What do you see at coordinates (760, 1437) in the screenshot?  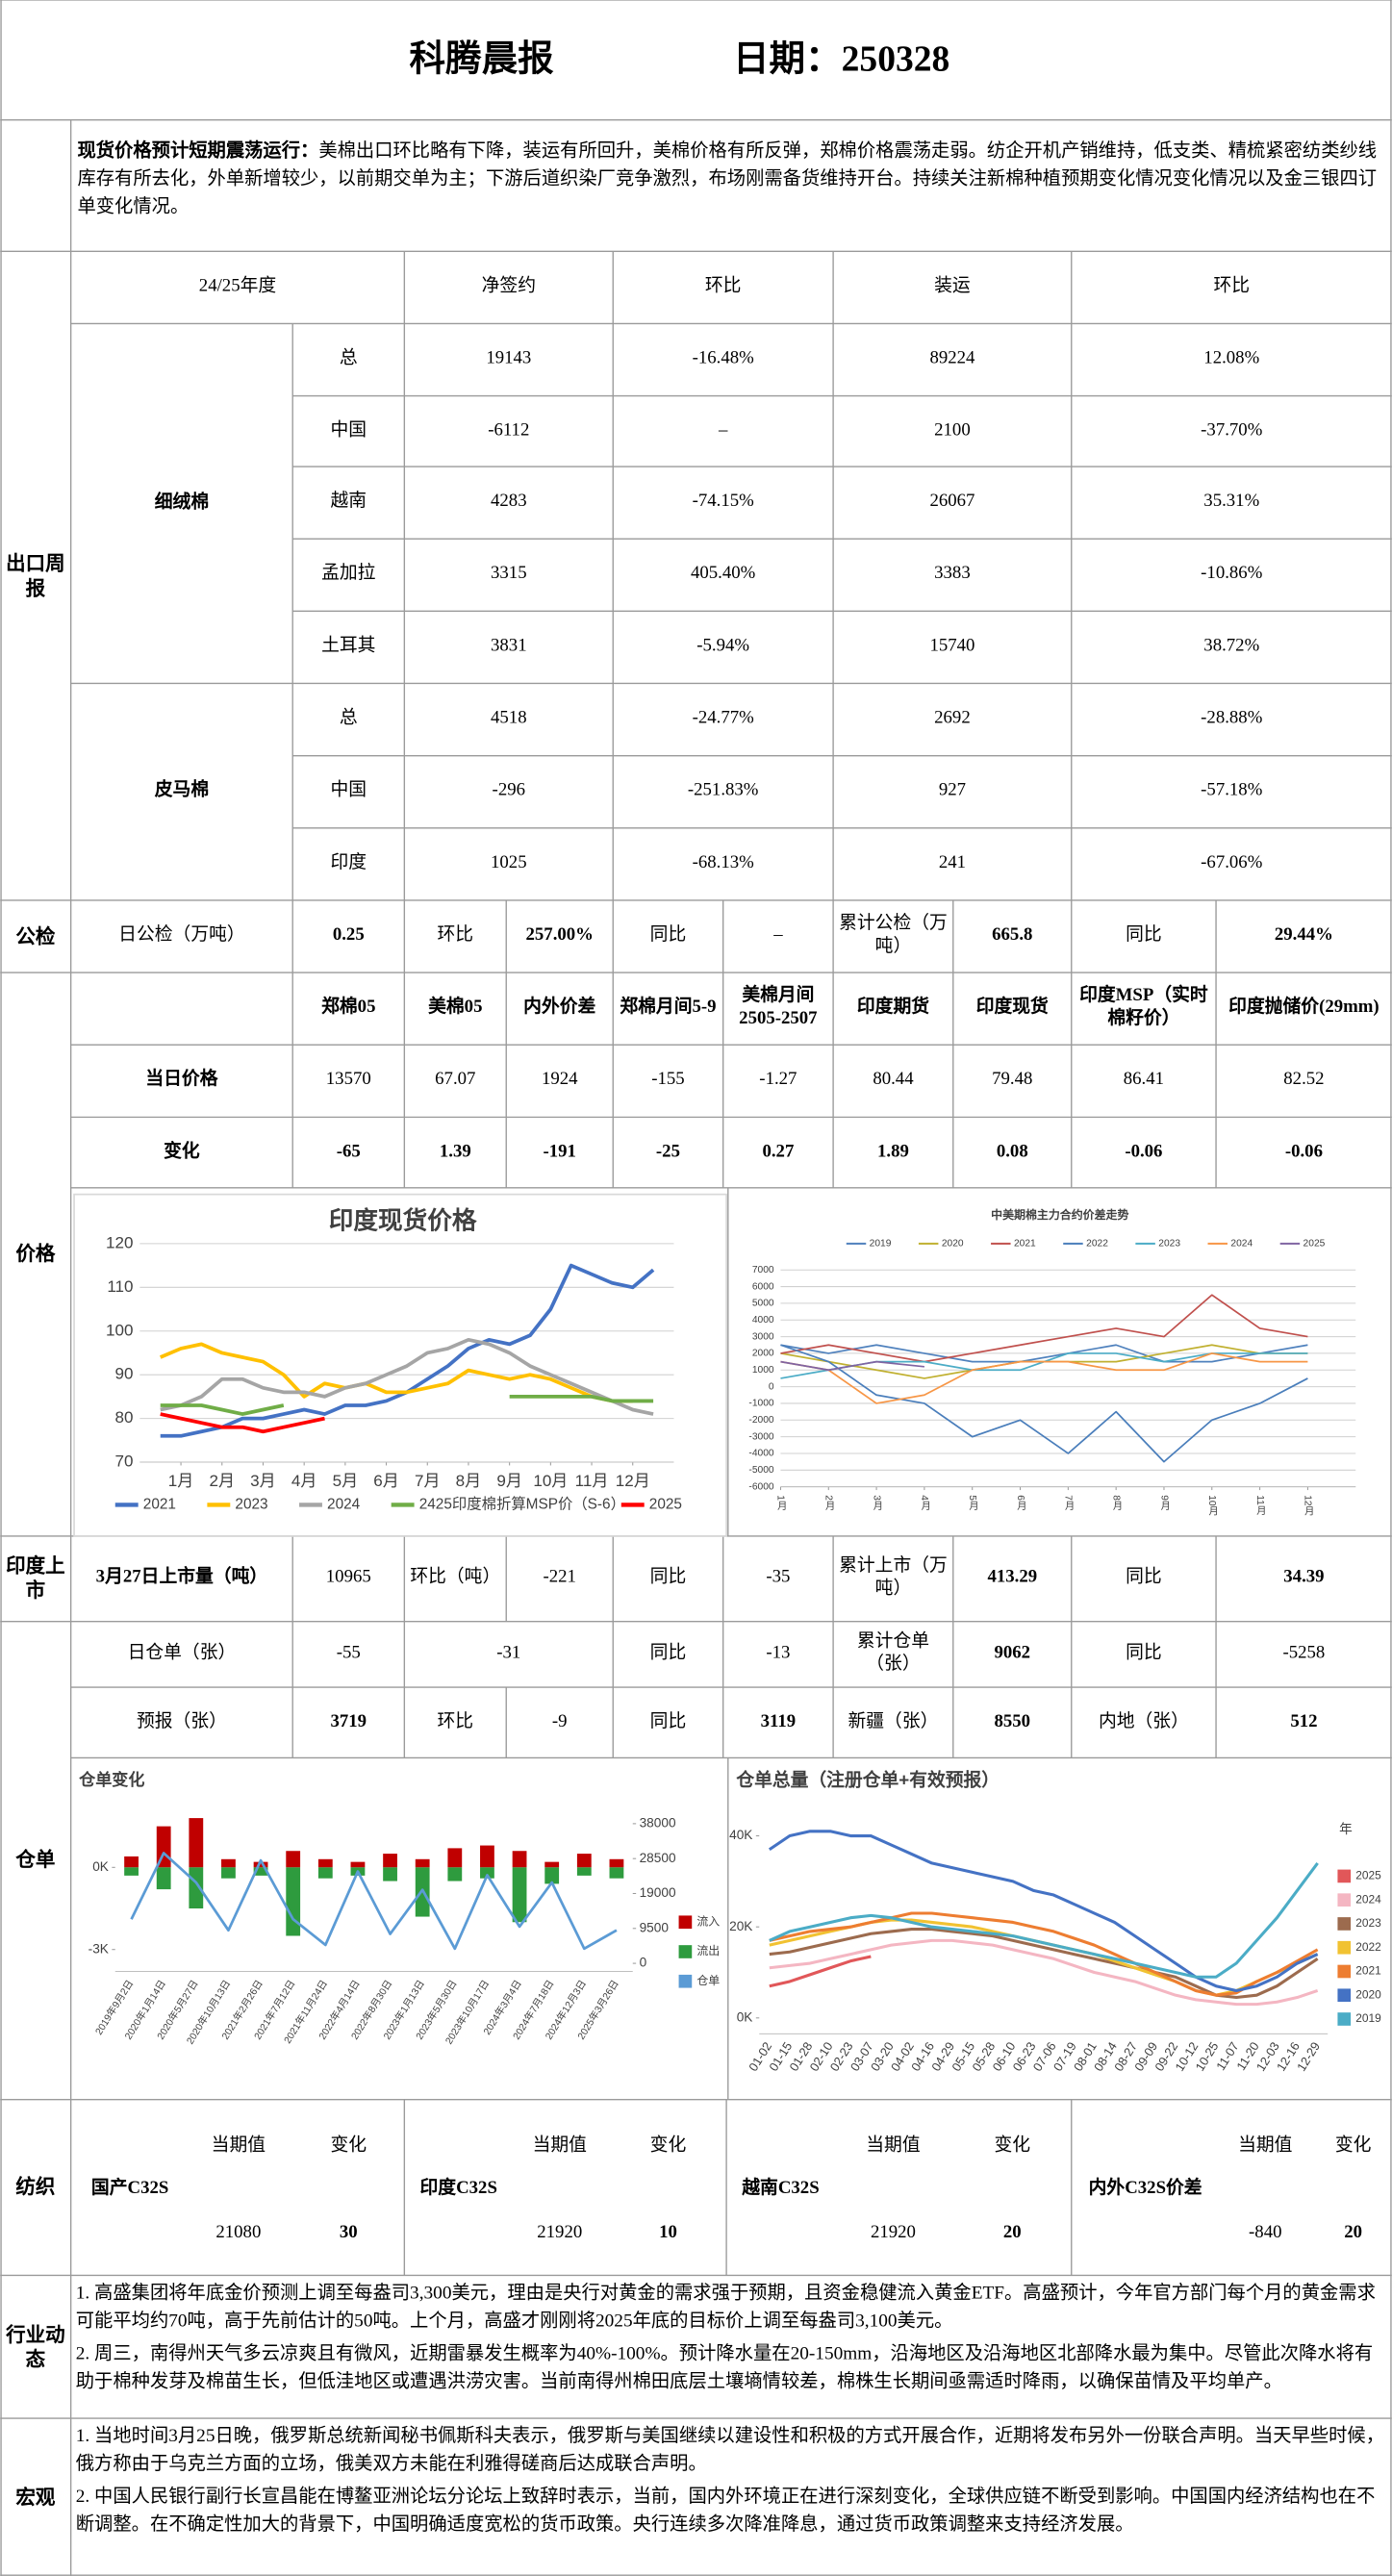 I see `y-tick-label: -3000` at bounding box center [760, 1437].